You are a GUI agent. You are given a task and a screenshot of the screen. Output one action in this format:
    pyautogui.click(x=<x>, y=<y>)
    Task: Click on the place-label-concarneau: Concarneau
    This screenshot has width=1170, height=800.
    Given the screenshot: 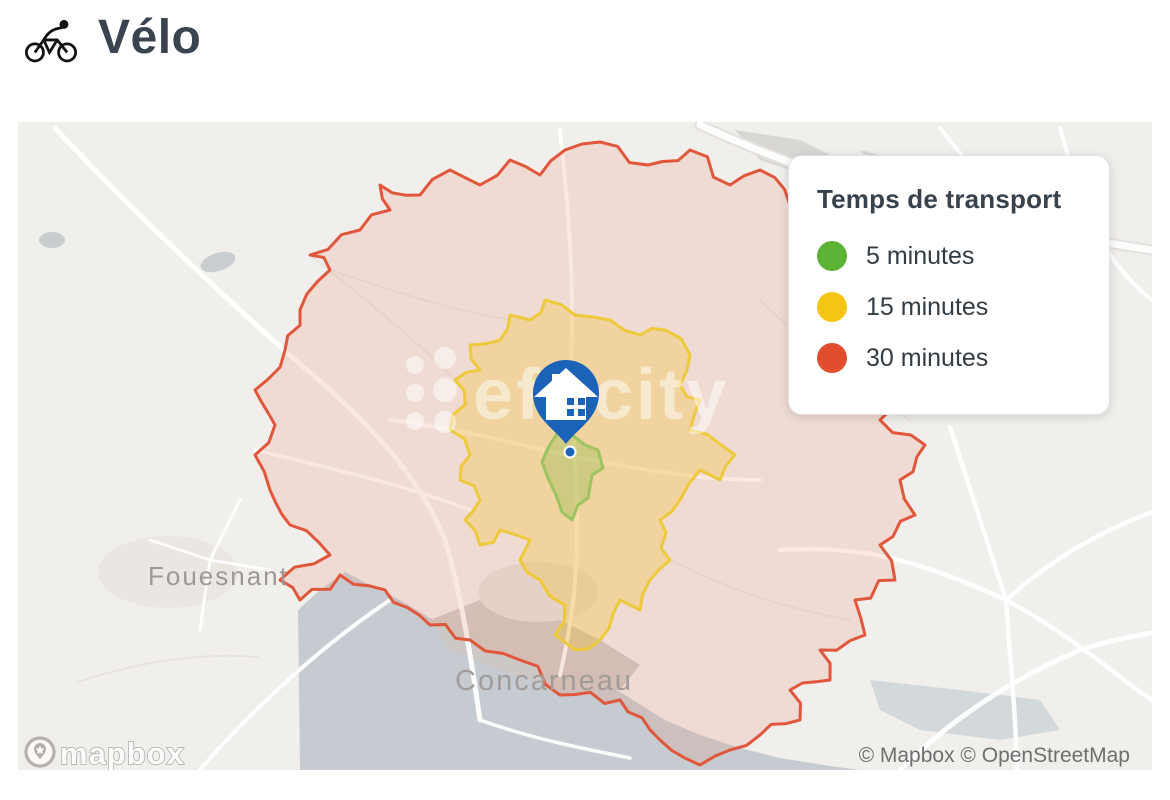 What is the action you would take?
    pyautogui.click(x=544, y=681)
    